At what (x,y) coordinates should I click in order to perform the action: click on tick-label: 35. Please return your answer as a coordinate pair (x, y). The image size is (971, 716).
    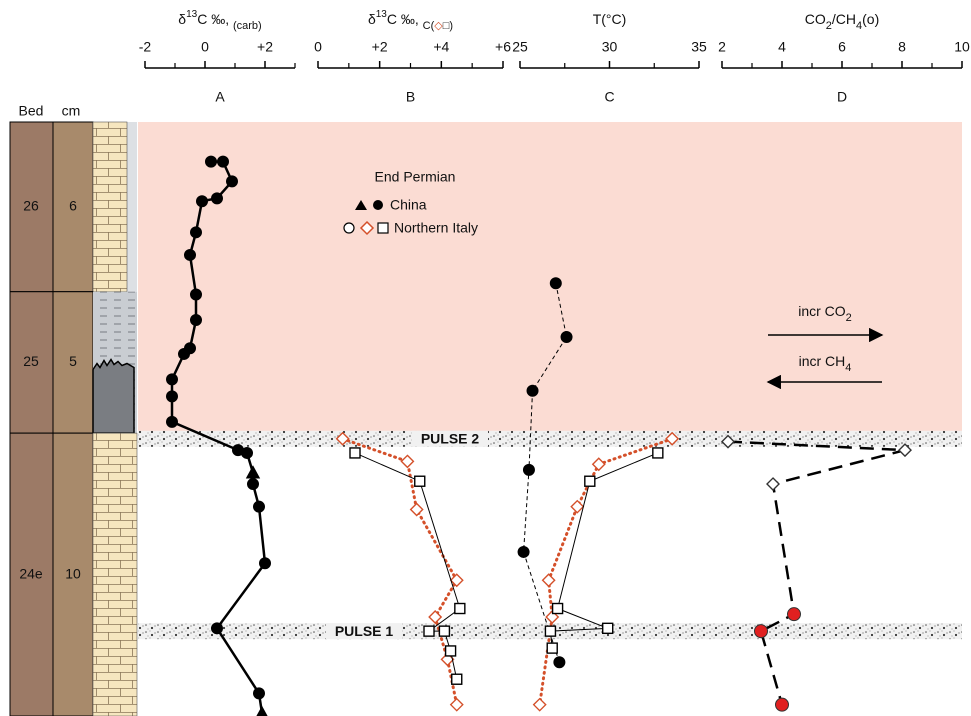
    Looking at the image, I should click on (699, 47).